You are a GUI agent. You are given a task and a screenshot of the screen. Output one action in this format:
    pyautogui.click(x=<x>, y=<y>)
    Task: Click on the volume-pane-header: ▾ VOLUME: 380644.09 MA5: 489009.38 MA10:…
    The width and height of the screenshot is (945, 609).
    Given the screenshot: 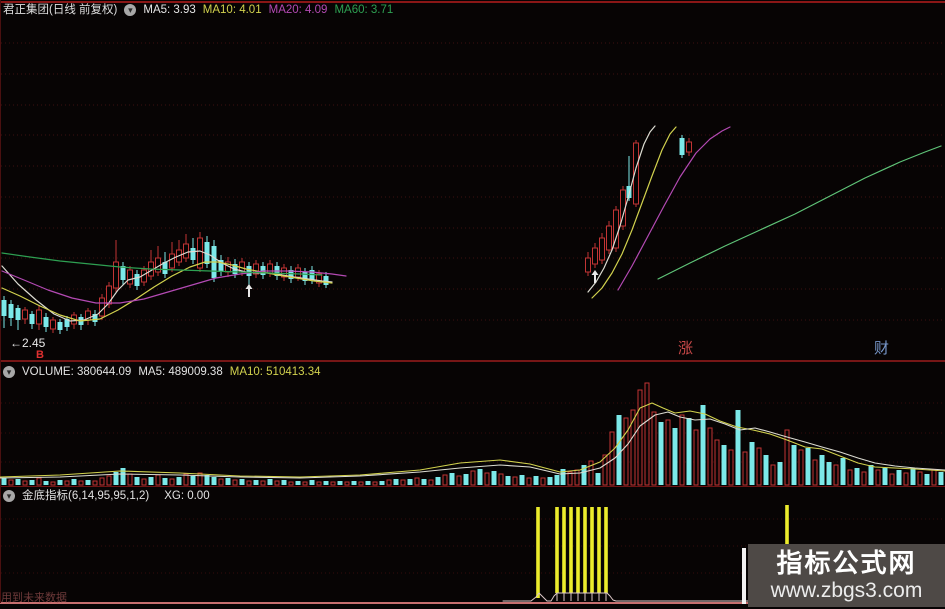 What is the action you would take?
    pyautogui.click(x=162, y=372)
    